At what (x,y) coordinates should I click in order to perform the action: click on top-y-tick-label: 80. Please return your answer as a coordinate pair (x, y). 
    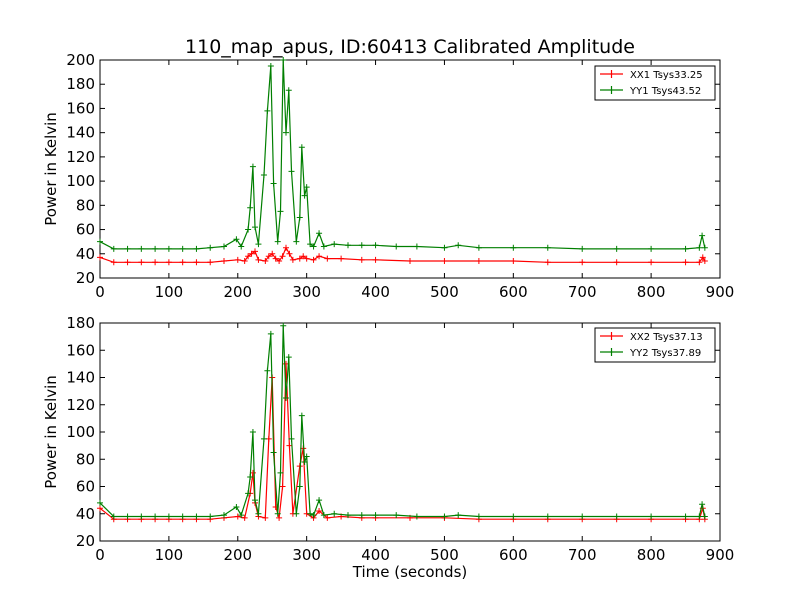
    Looking at the image, I should click on (85, 205).